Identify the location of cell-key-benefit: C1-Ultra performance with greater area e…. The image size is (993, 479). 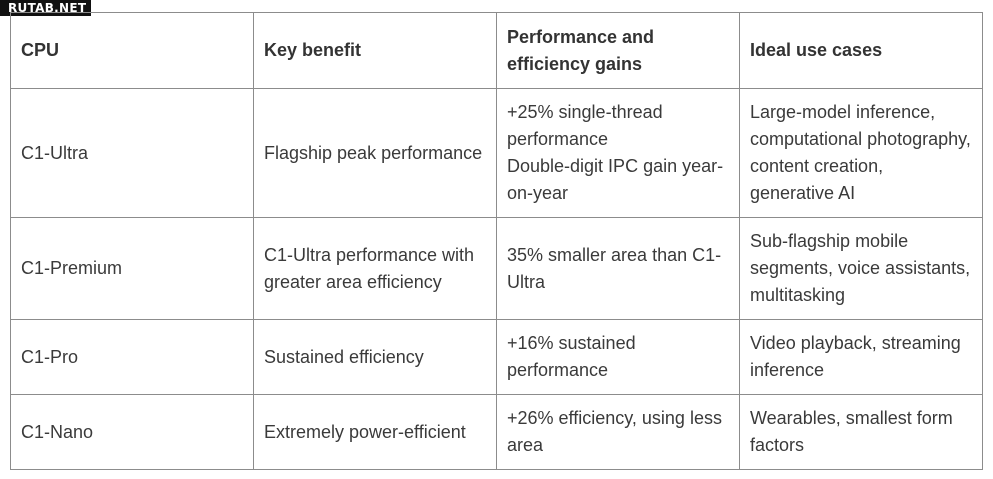
(375, 268).